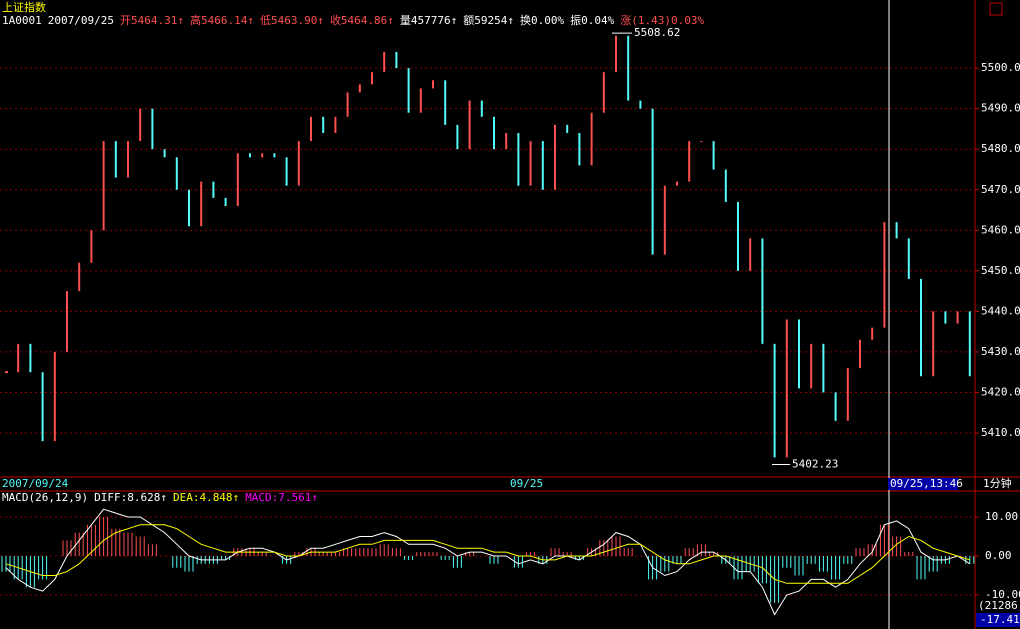 This screenshot has width=1020, height=629. I want to click on y-tick-label: 5450.0, so click(1000, 270).